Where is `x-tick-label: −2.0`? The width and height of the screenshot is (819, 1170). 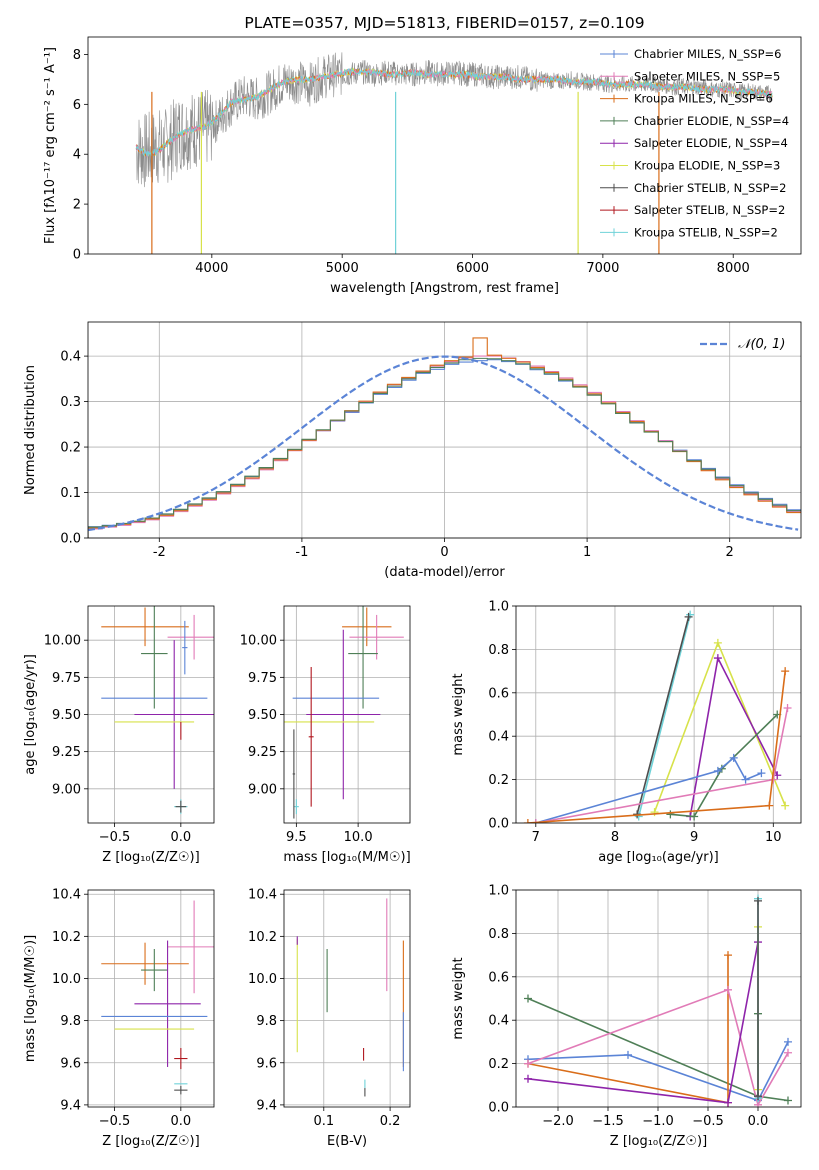
x-tick-label: −2.0 is located at coordinates (558, 1121).